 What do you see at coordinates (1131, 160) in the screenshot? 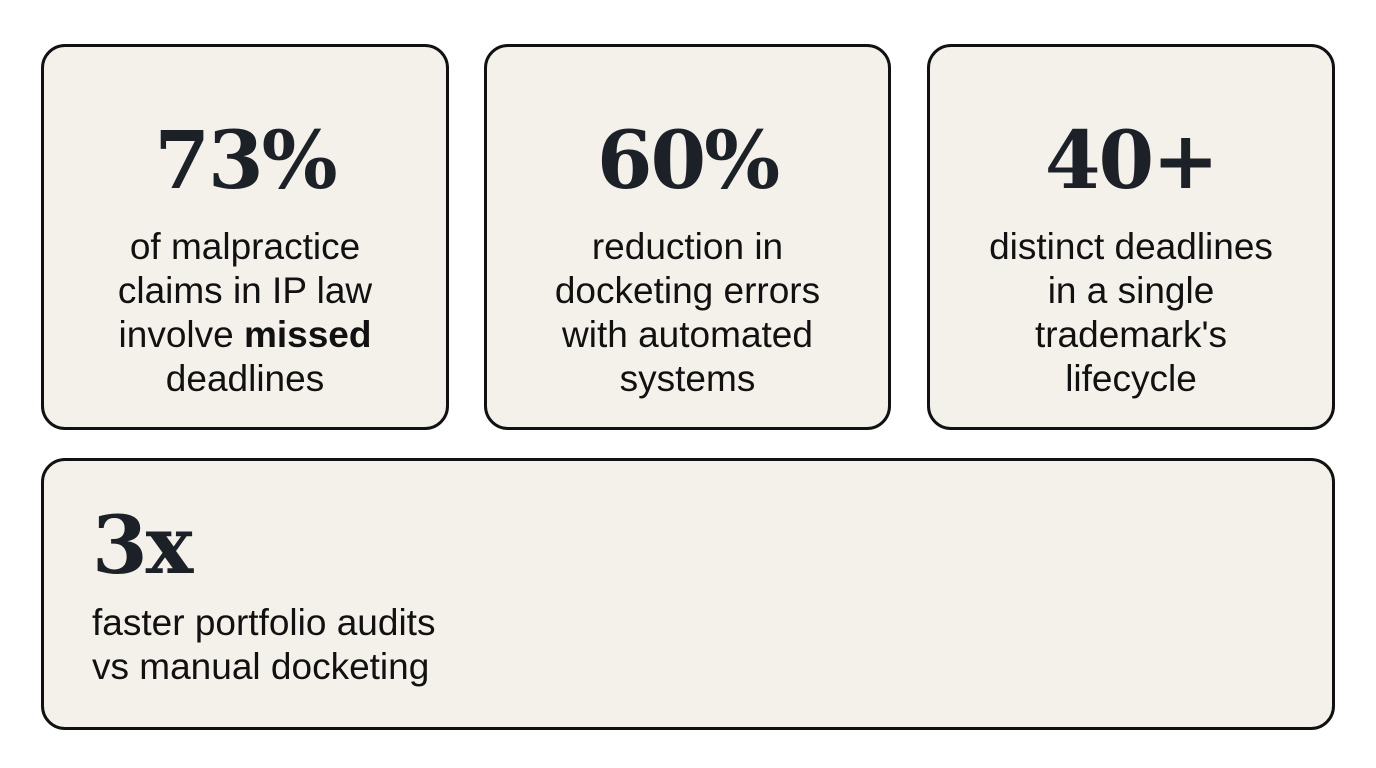
I see `stat-value: 40+` at bounding box center [1131, 160].